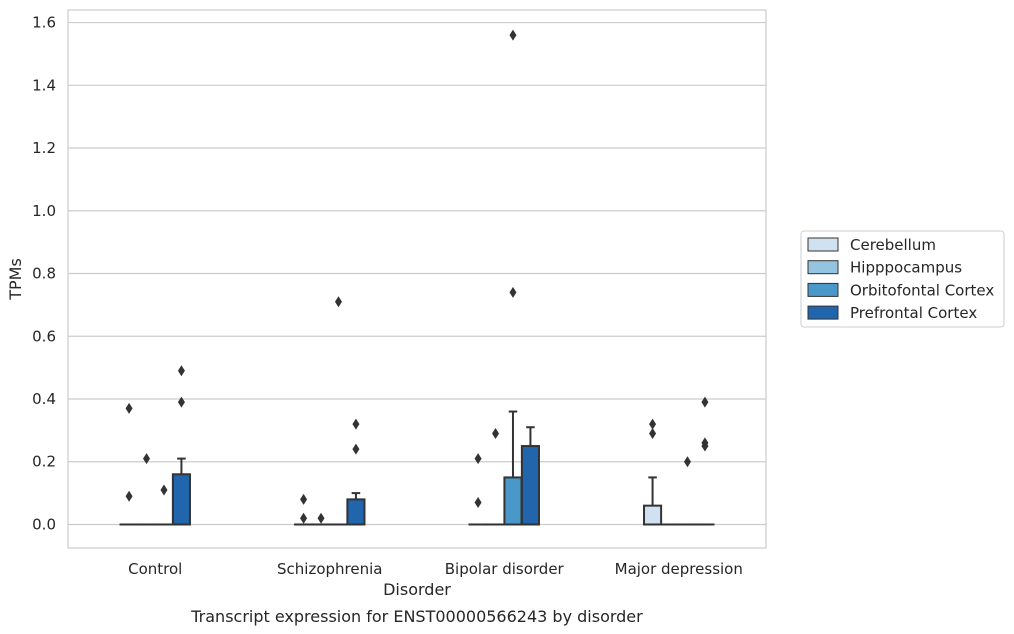 The image size is (1014, 634). Describe the element at coordinates (44, 462) in the screenshot. I see `y-tick-label: 0.2` at that location.